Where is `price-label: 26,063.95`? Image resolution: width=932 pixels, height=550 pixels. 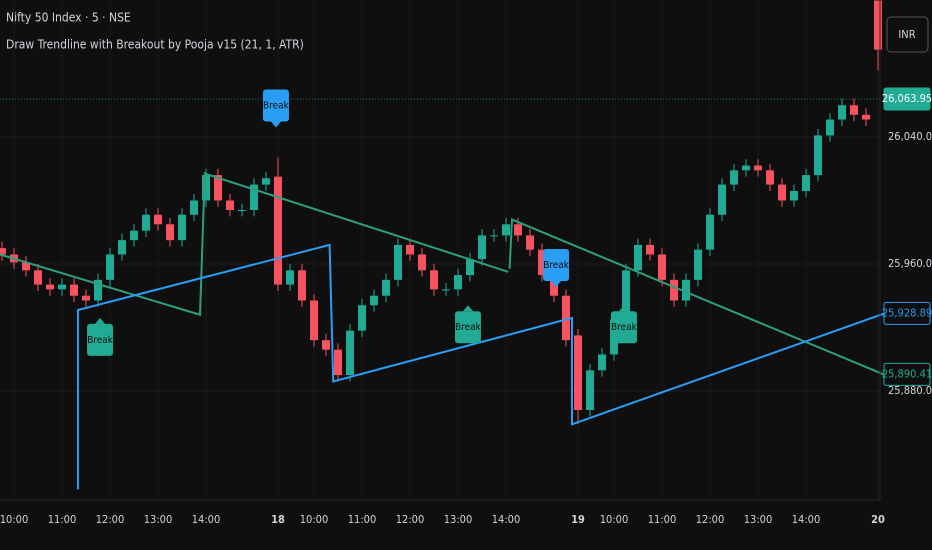 price-label: 26,063.95 is located at coordinates (907, 98).